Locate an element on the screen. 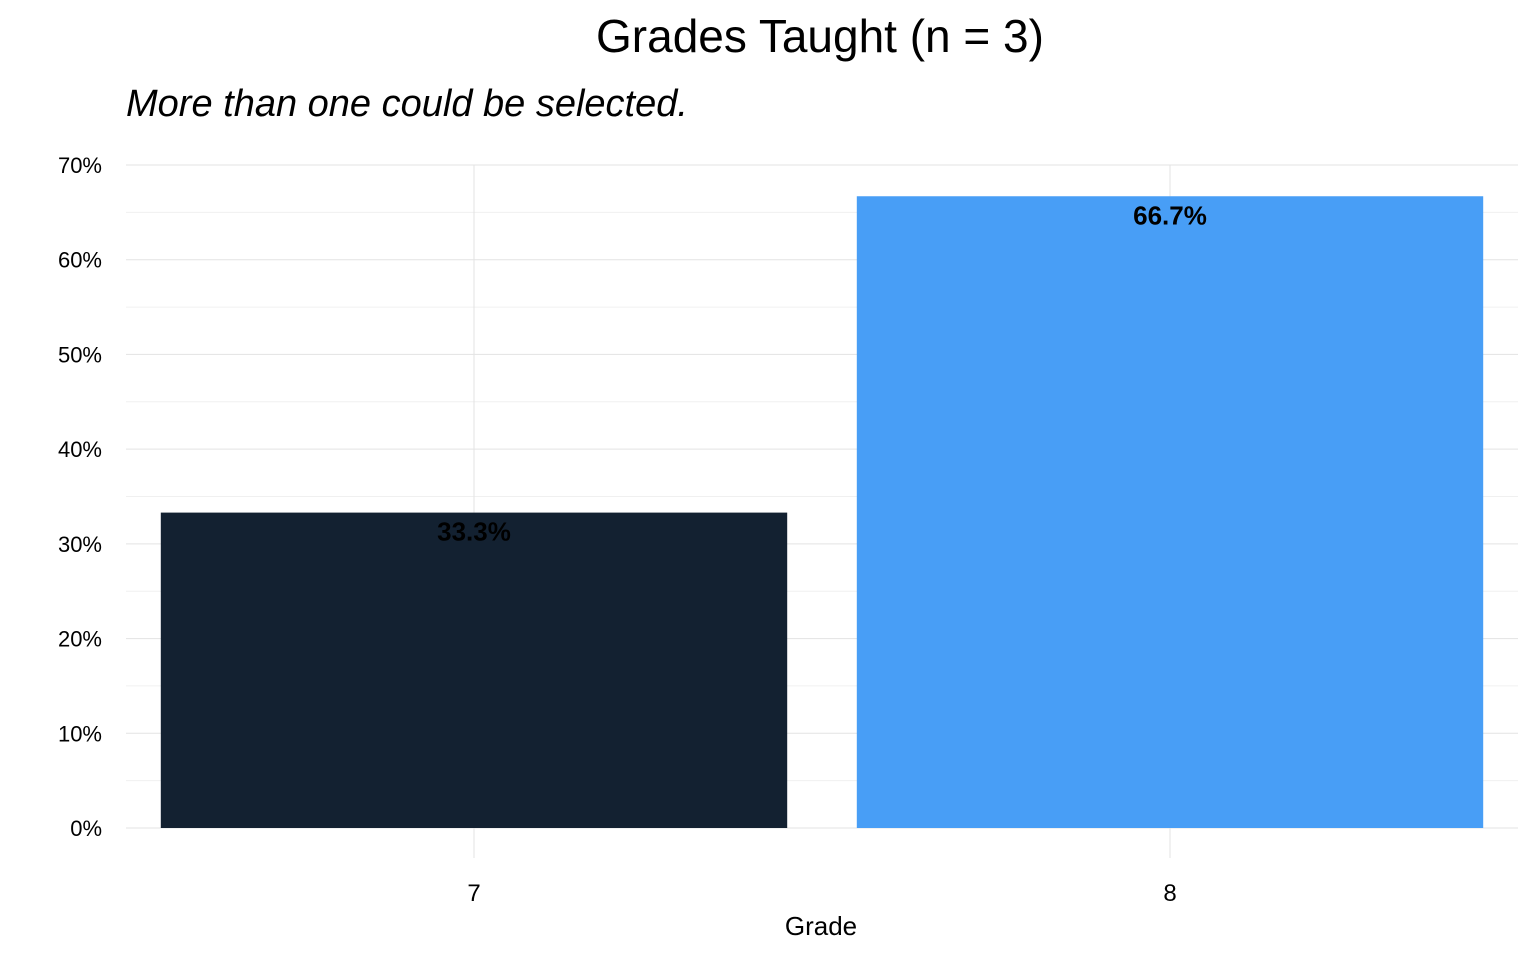 The width and height of the screenshot is (1536, 965). x-tick-label: 8 is located at coordinates (1169, 893).